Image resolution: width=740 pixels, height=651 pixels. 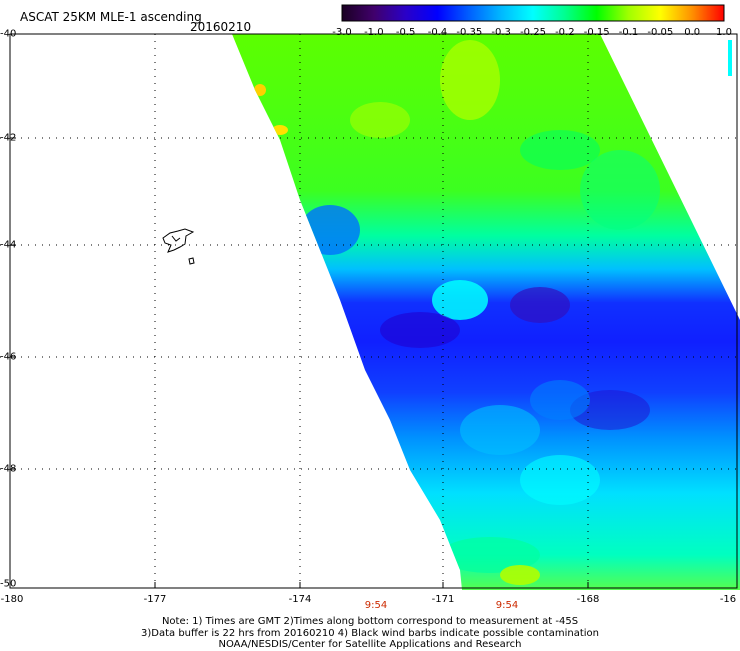 I want to click on colorbar-tick-label: -1.0, so click(x=374, y=32).